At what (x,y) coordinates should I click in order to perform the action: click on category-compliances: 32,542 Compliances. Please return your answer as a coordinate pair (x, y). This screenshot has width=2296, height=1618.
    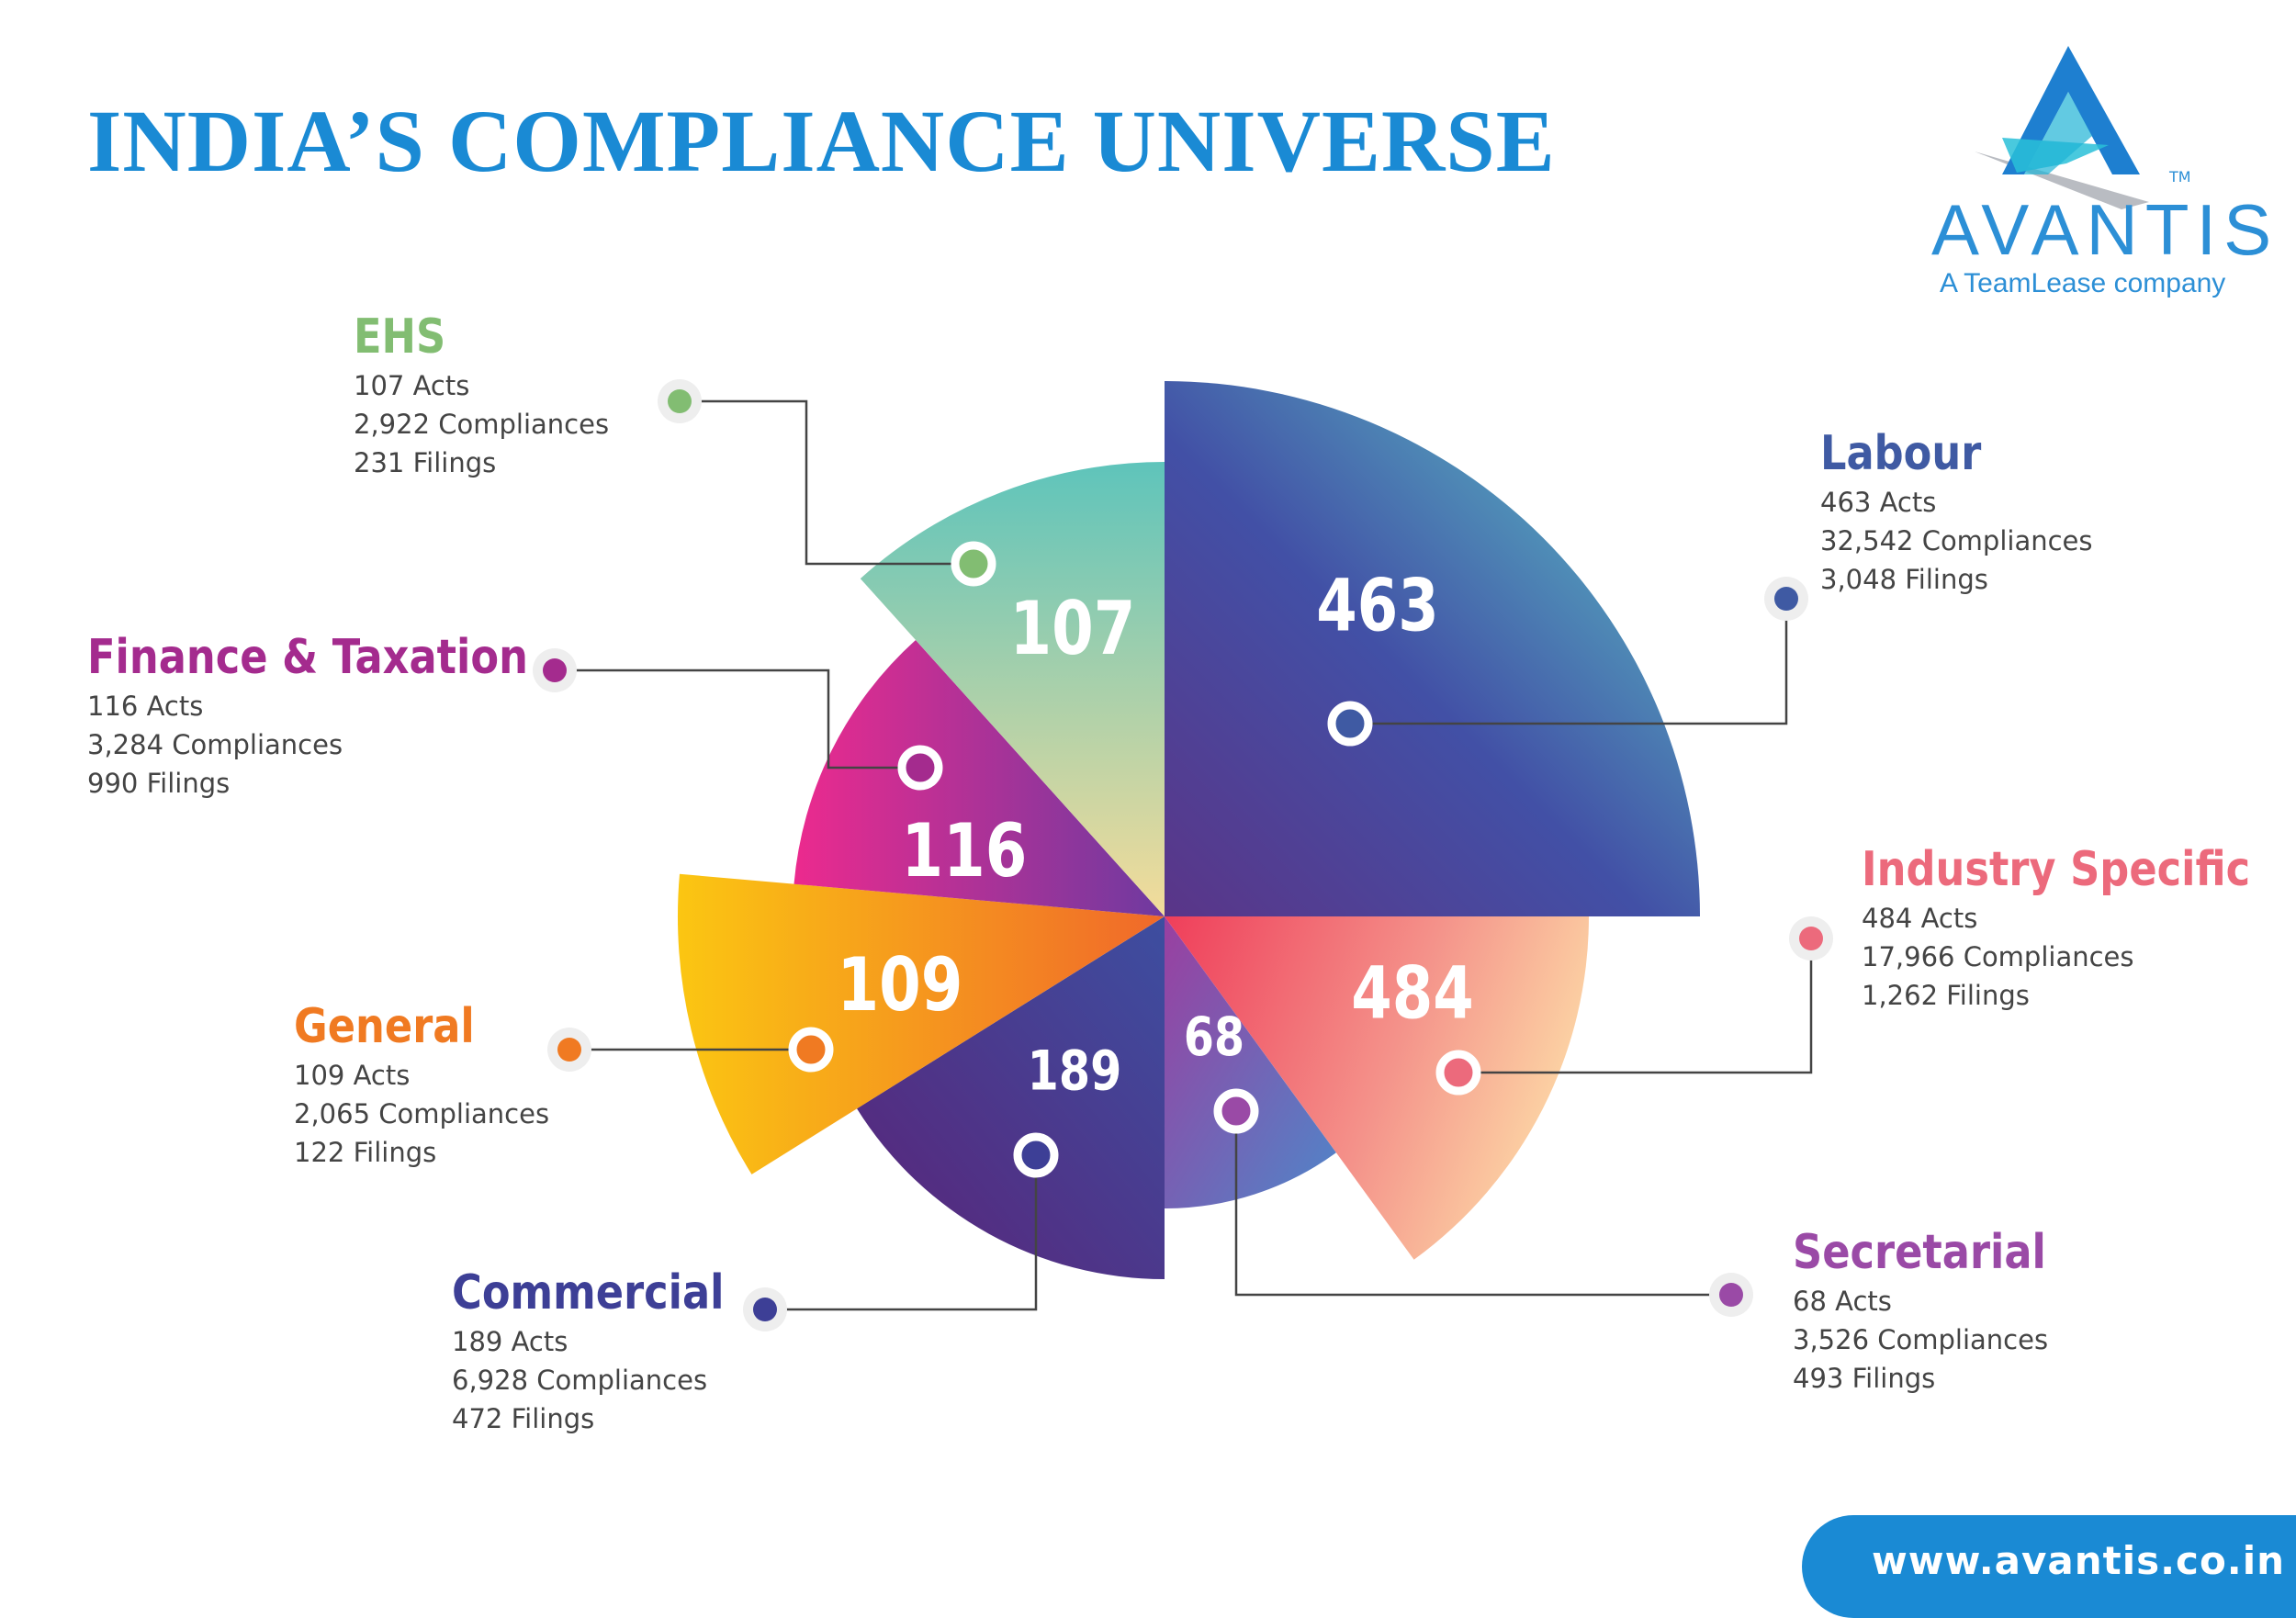
    Looking at the image, I should click on (1956, 540).